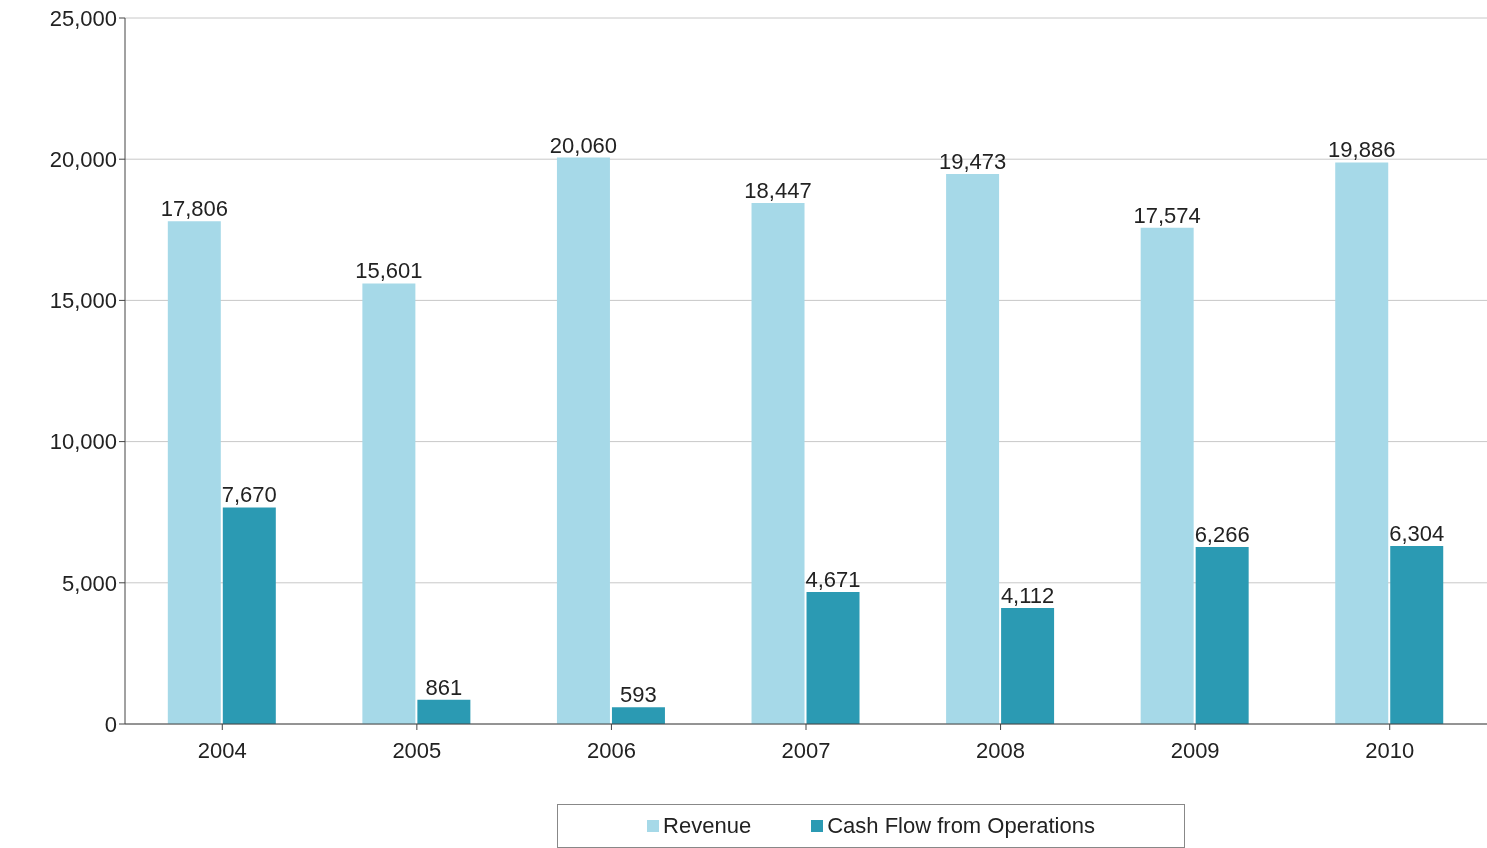 This screenshot has height=848, width=1487. I want to click on y-tick-label: 15,000, so click(83, 301).